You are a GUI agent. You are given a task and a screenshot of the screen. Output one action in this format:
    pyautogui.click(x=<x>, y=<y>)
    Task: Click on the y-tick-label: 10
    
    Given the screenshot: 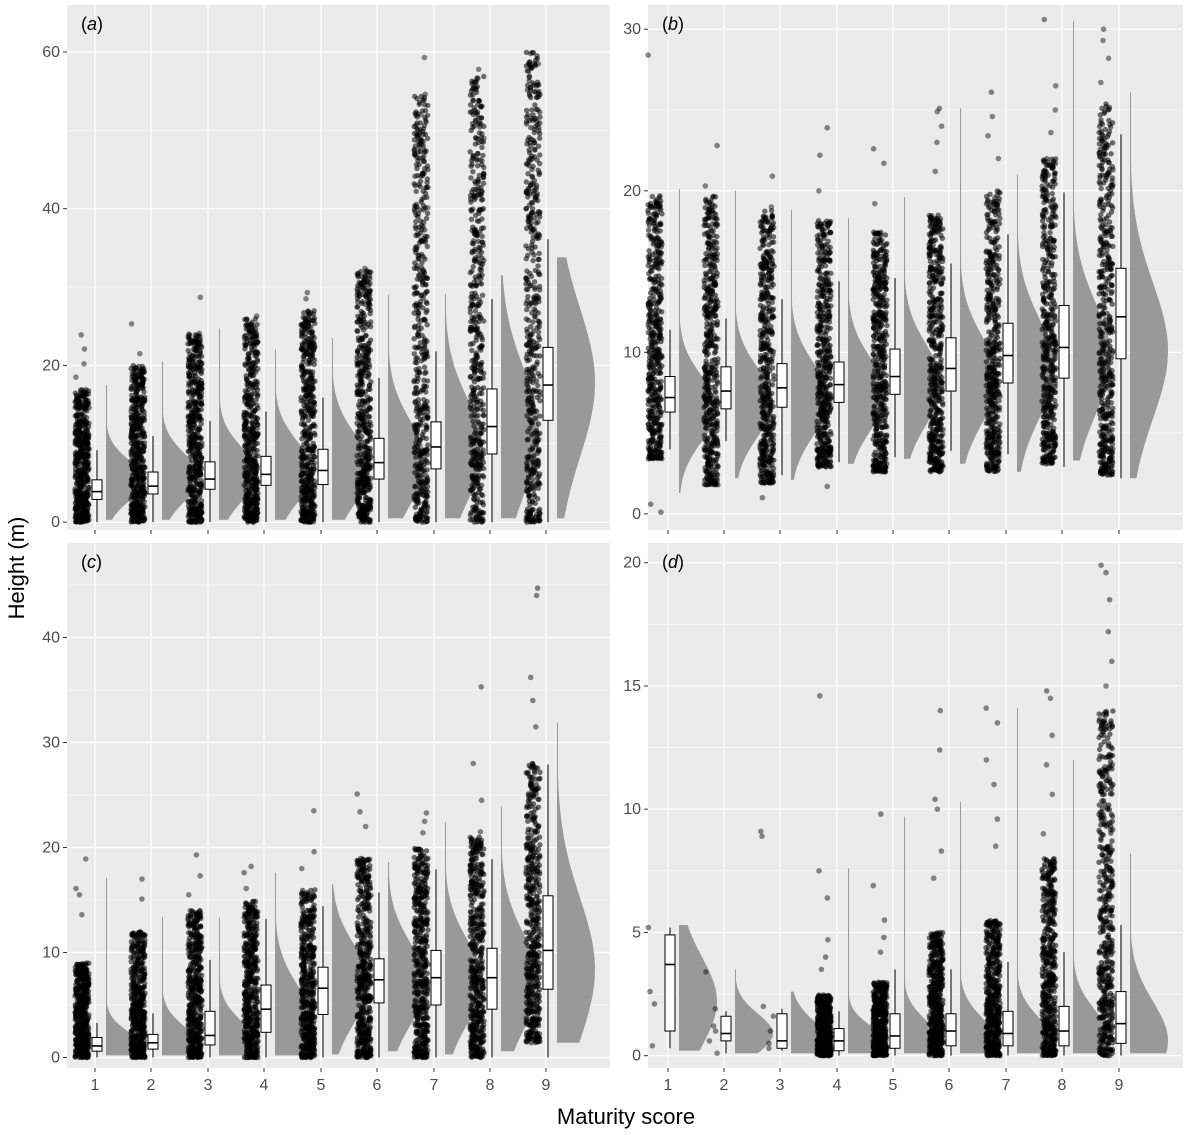 What is the action you would take?
    pyautogui.click(x=632, y=352)
    